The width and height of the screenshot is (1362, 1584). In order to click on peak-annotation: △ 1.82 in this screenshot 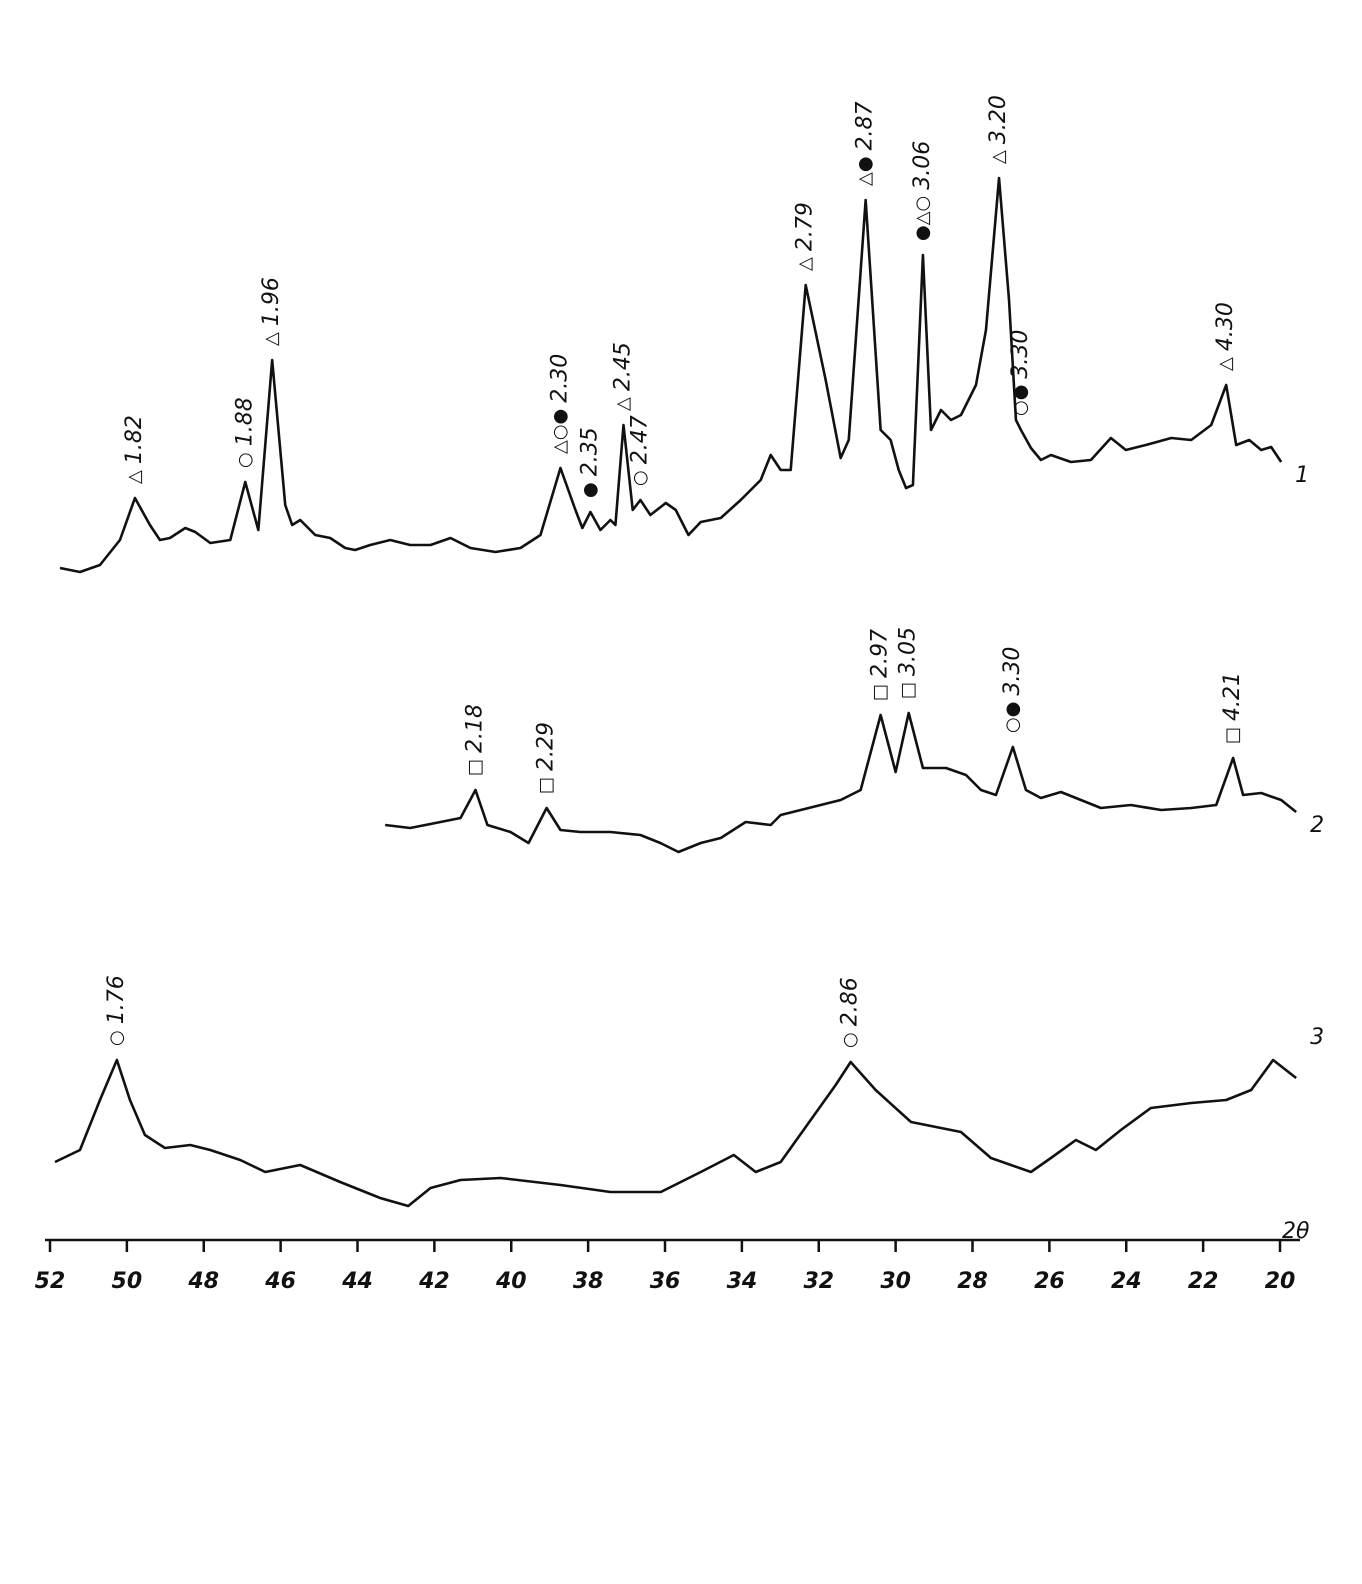, I will do `click(134, 449)`.